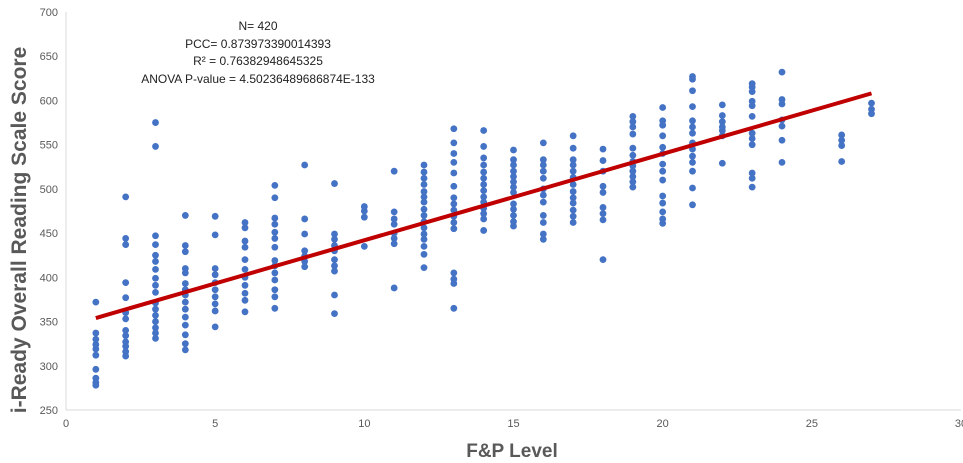  I want to click on x-tick-label: 0, so click(66, 424).